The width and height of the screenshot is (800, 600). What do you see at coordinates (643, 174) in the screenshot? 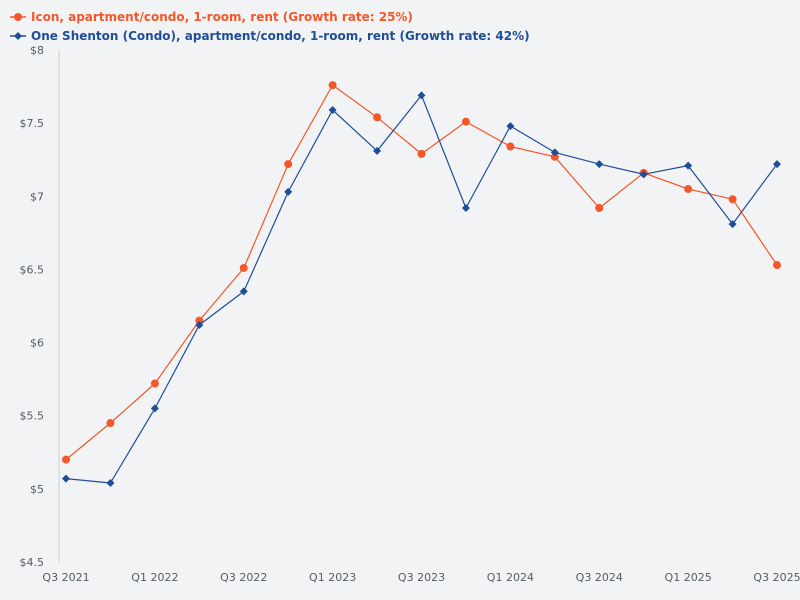
I see `data-point-1-q4-2024` at bounding box center [643, 174].